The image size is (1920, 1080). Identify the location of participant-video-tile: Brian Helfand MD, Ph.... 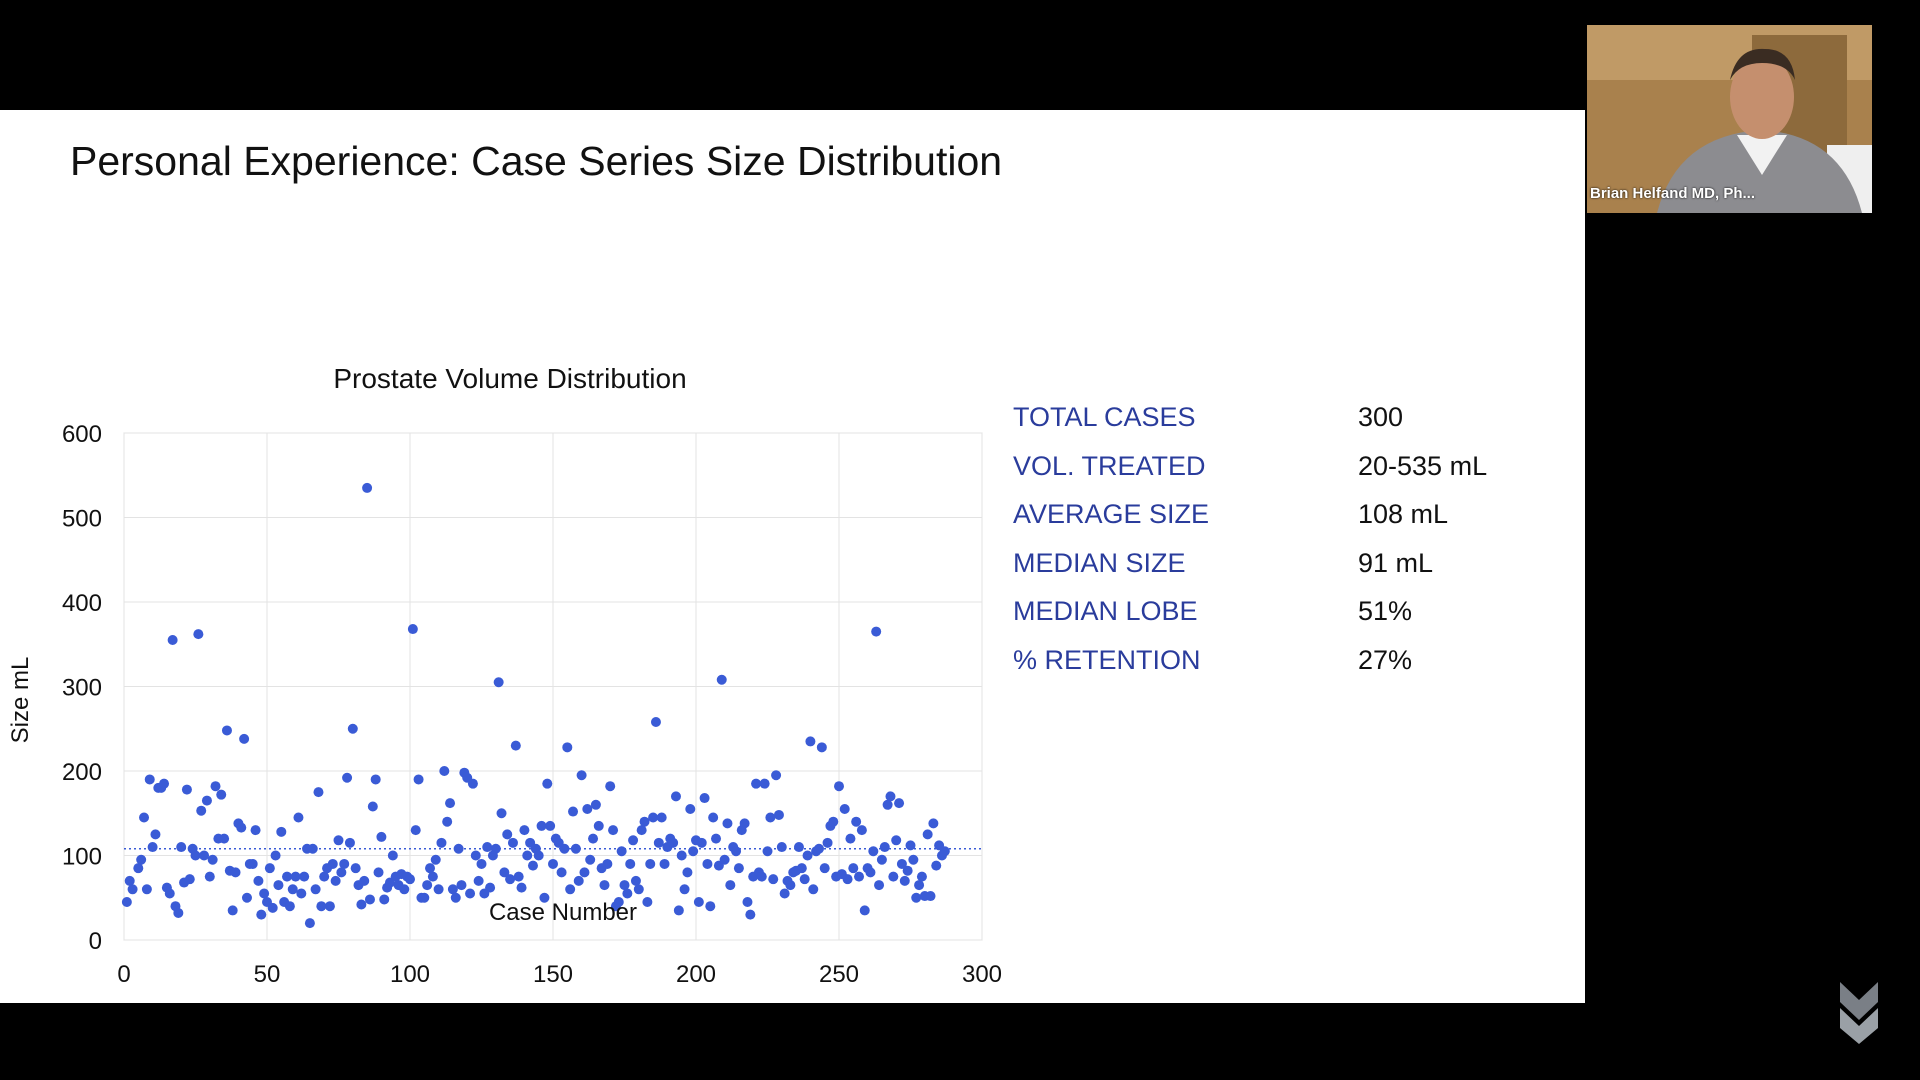
(1729, 119).